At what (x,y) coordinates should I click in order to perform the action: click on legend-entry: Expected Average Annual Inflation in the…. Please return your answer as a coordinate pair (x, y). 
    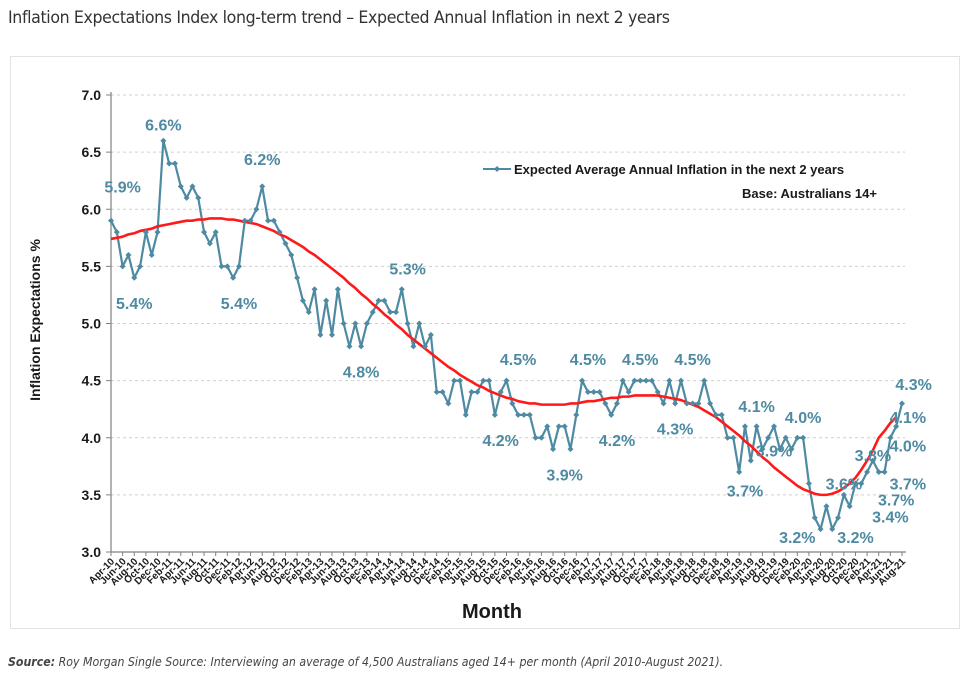
    Looking at the image, I should click on (679, 169).